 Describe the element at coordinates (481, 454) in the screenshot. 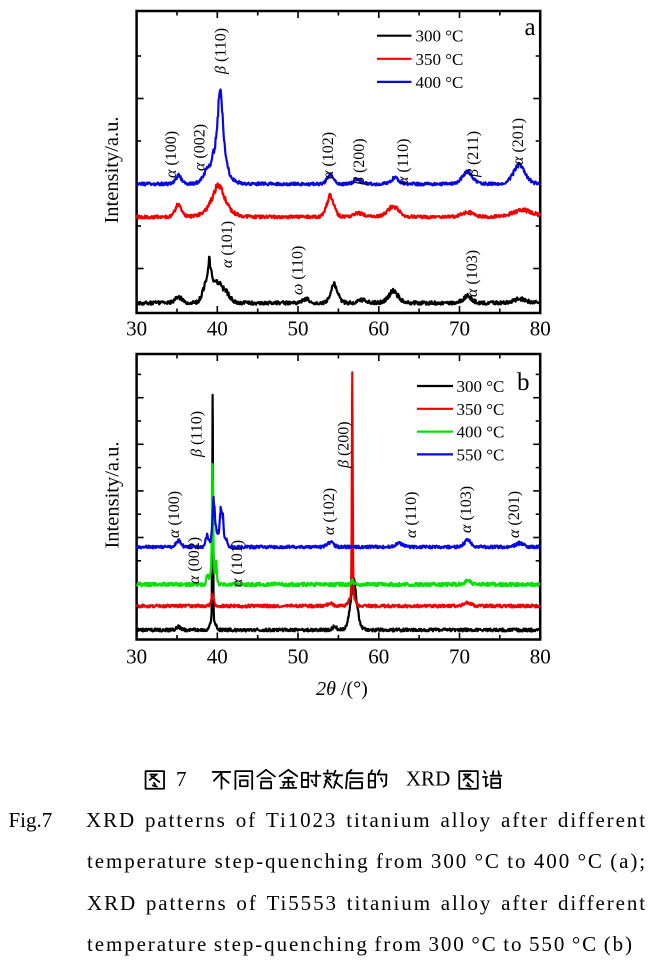

I see `svg-text: 550 °C` at that location.